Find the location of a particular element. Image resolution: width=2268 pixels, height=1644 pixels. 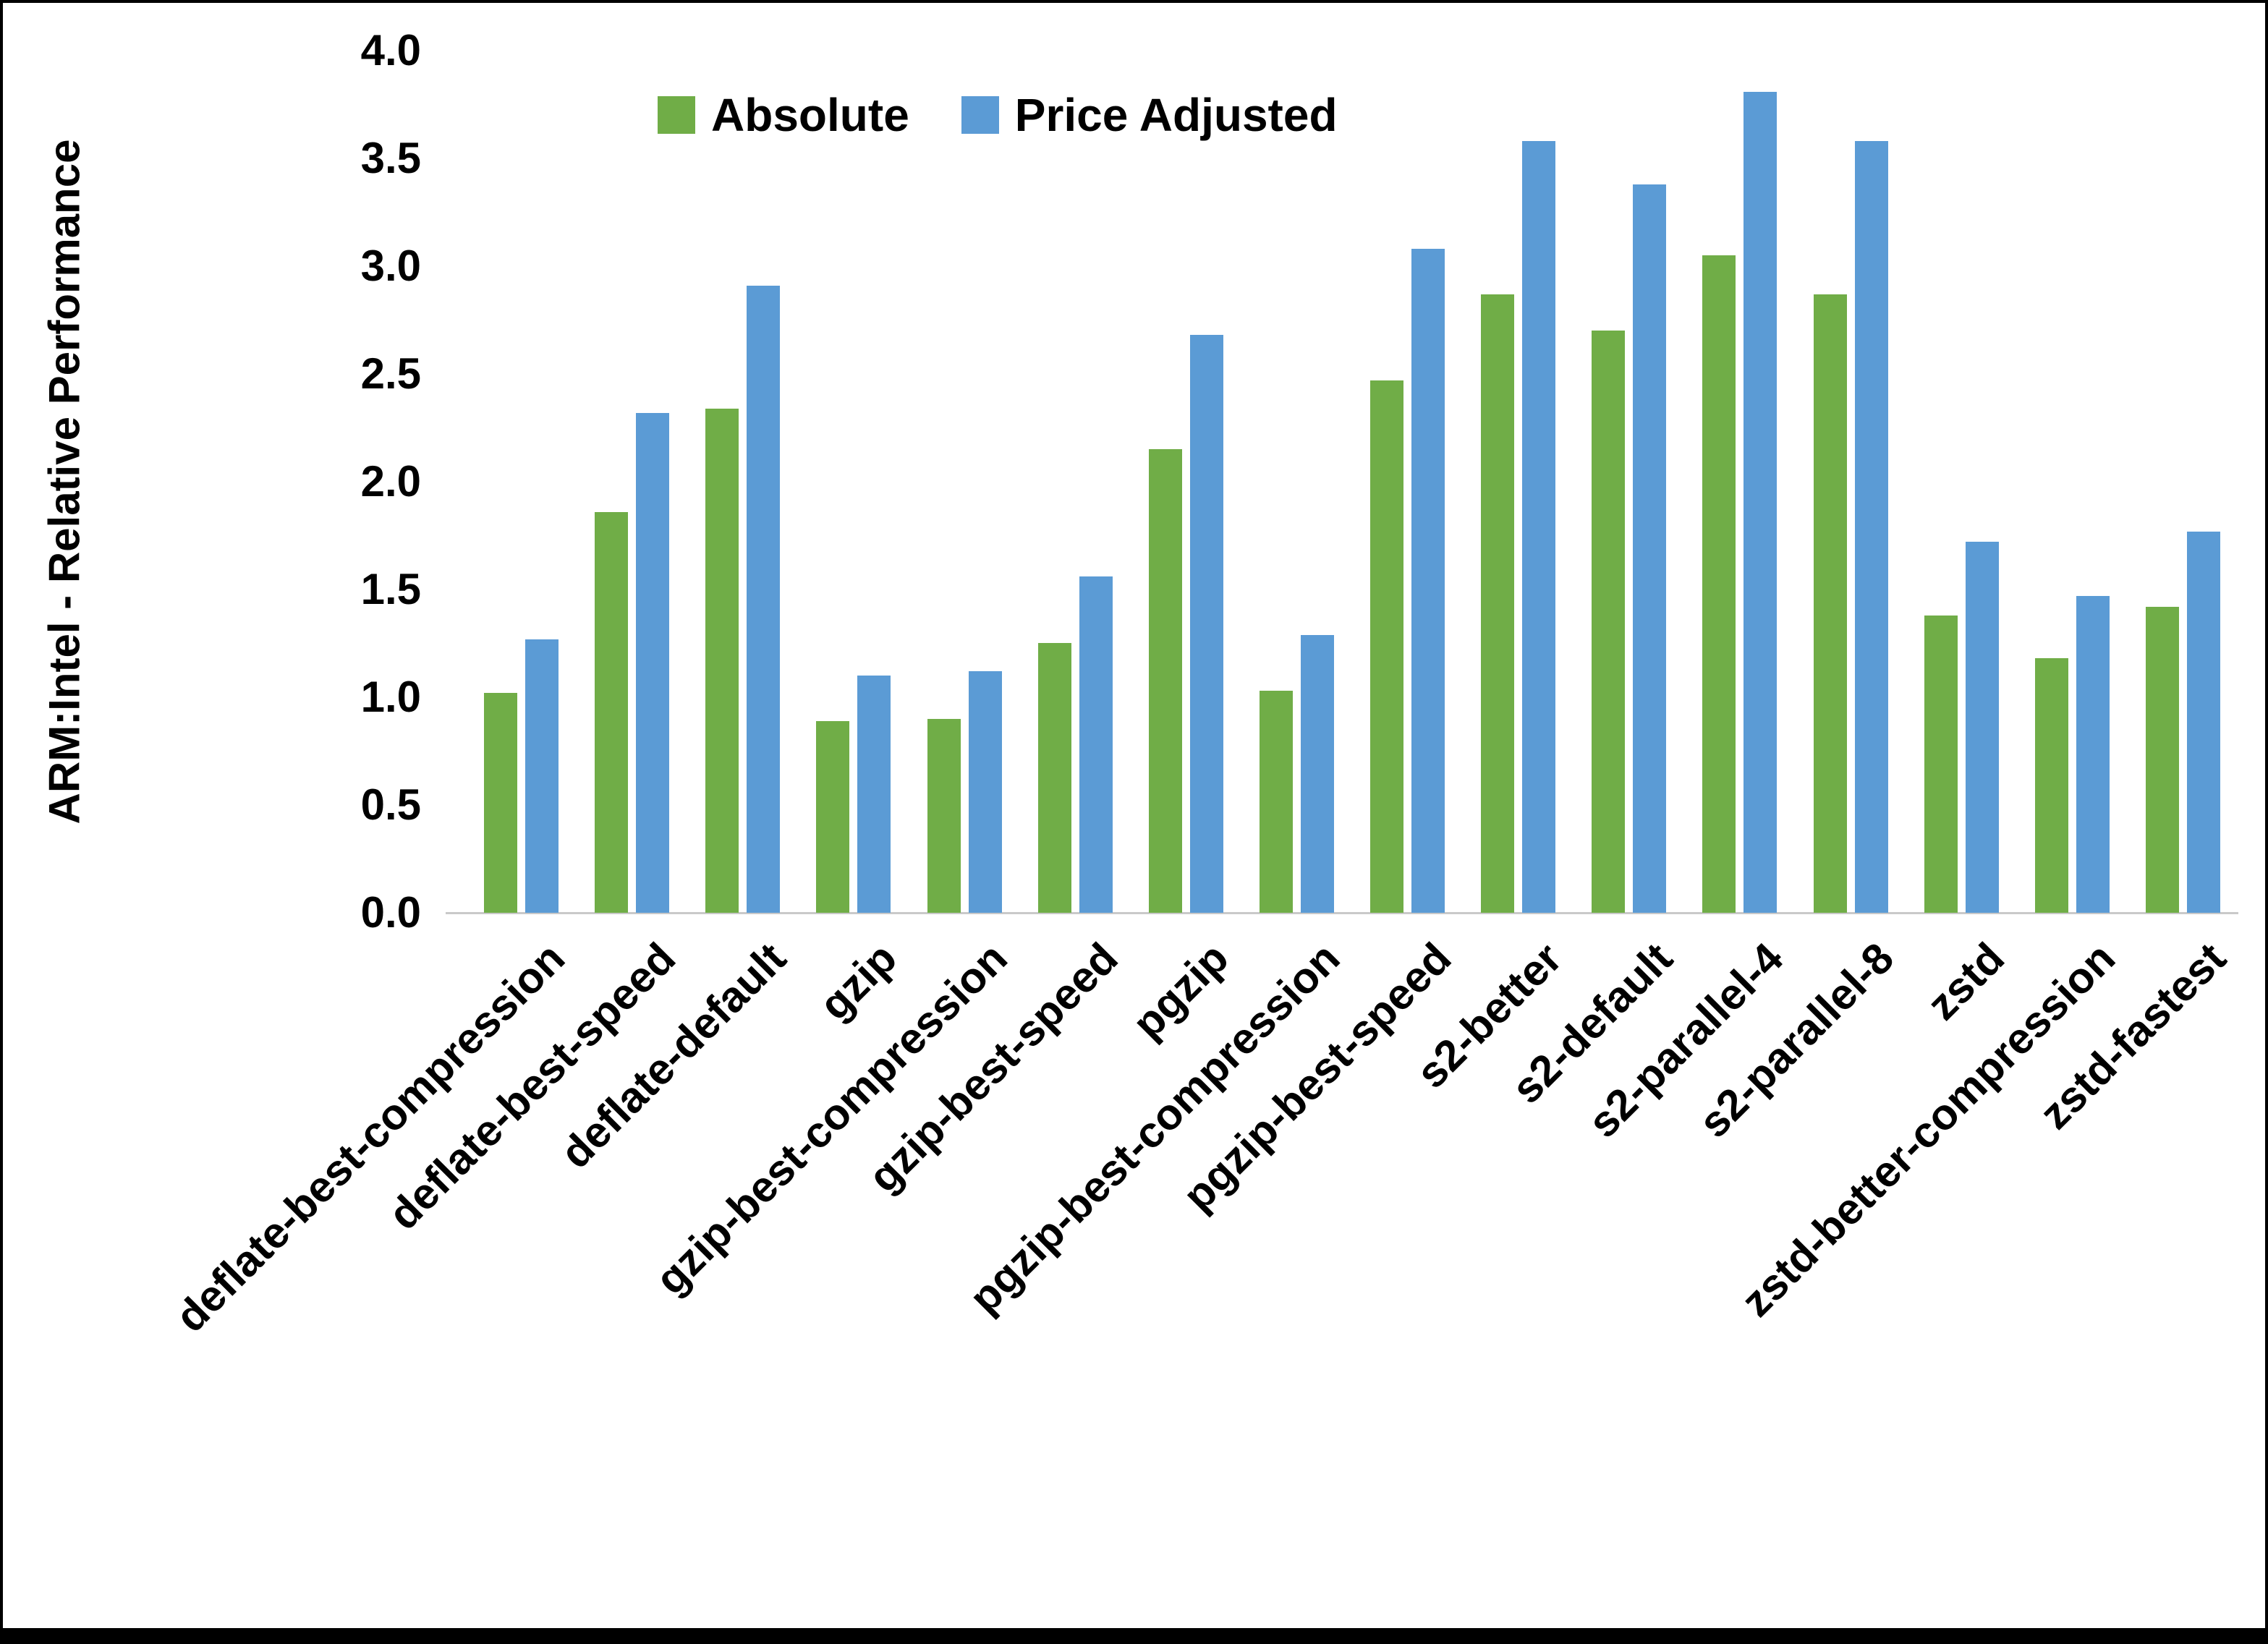

x-axis-label-deflate-best-compression: deflate-best-compression is located at coordinates (370, 1137).